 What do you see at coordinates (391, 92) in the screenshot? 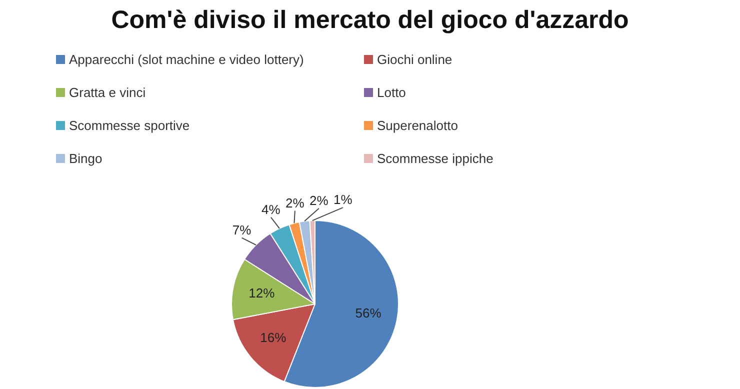
I see `legend-label: Lotto` at bounding box center [391, 92].